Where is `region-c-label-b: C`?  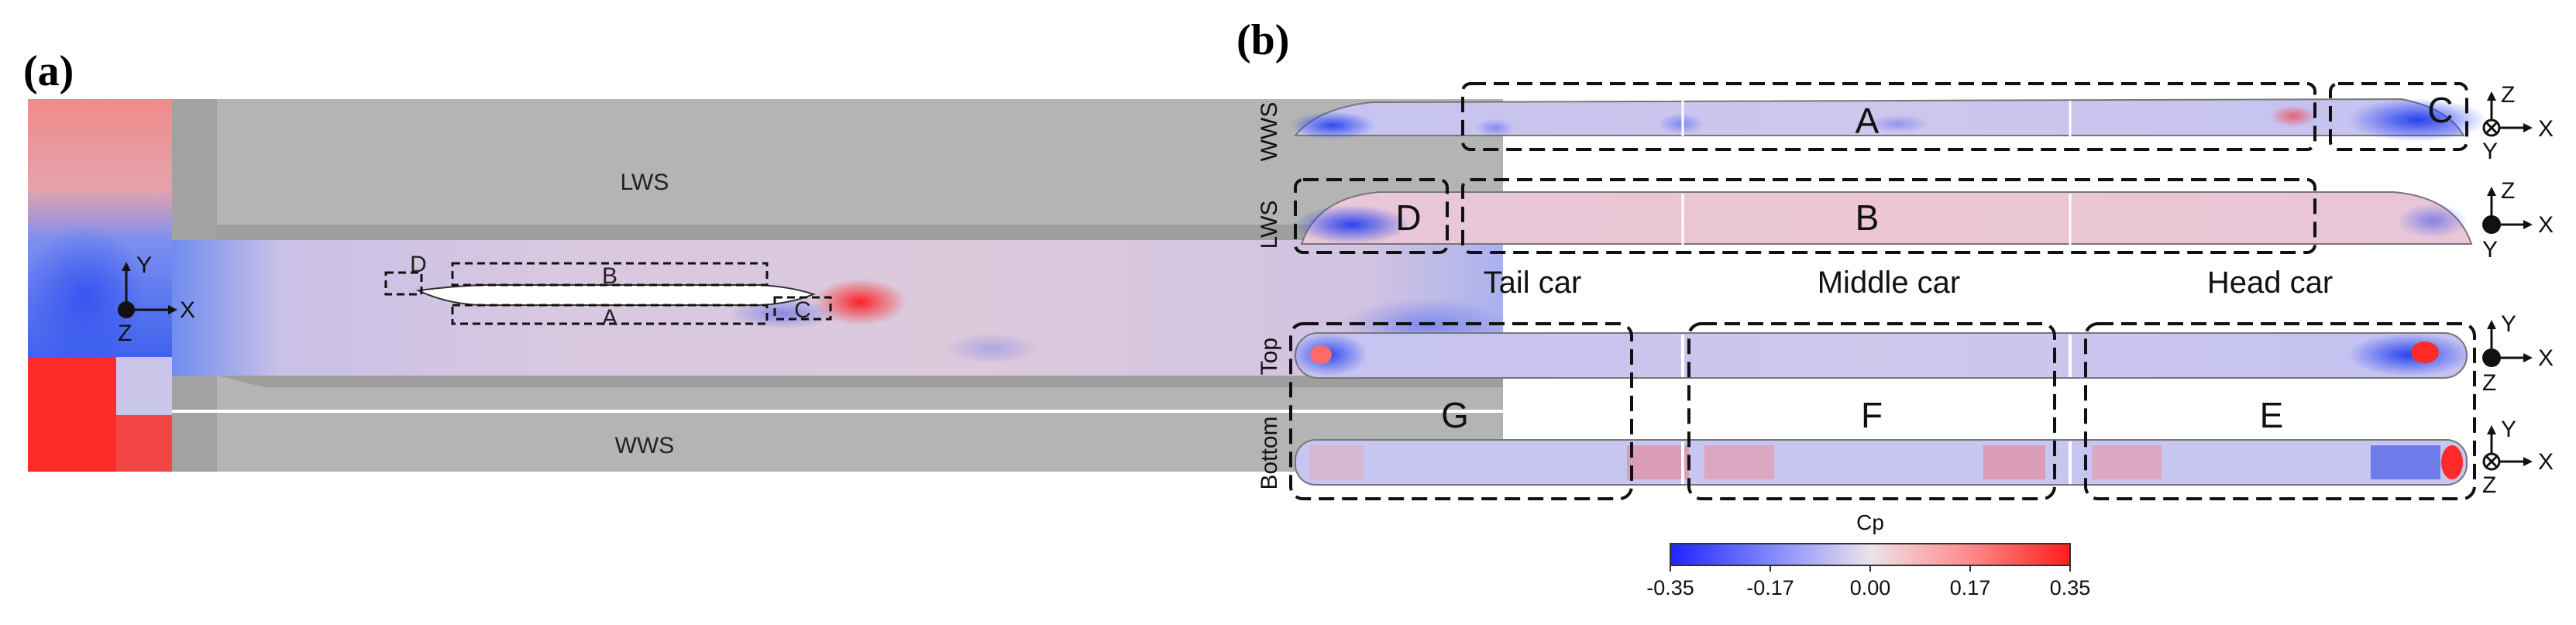 region-c-label-b: C is located at coordinates (2440, 110).